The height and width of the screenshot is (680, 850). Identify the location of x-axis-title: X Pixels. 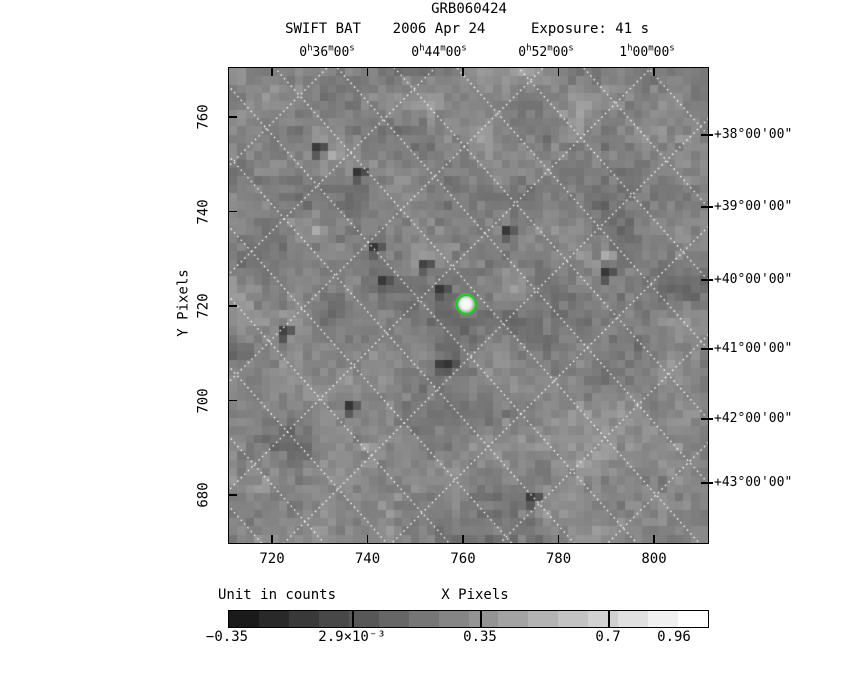
(475, 595).